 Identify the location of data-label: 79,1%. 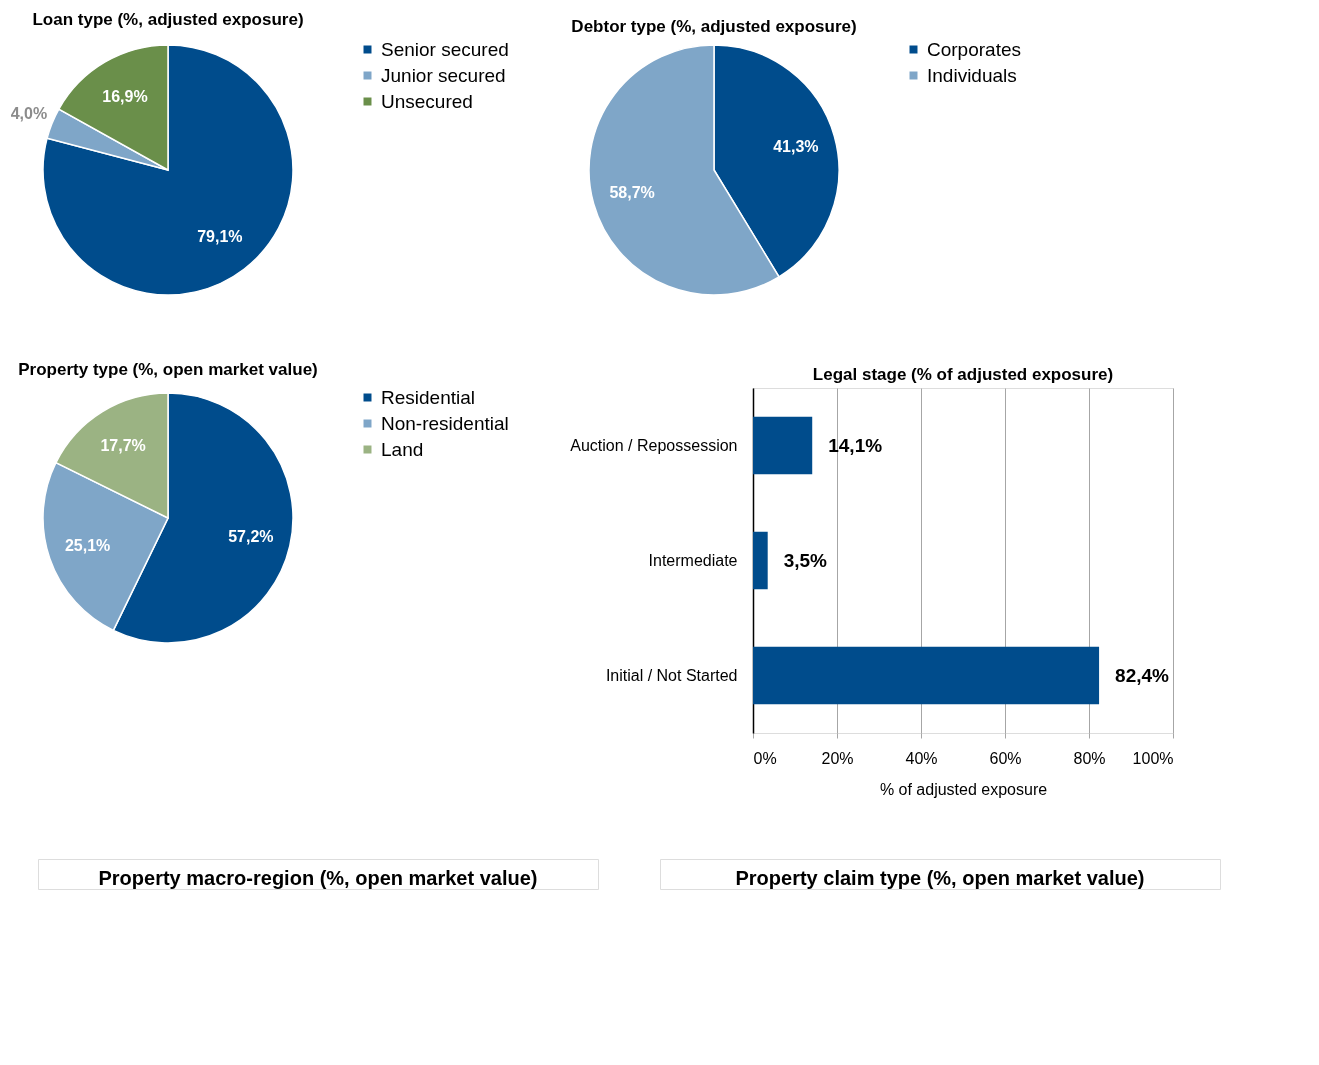
(220, 237).